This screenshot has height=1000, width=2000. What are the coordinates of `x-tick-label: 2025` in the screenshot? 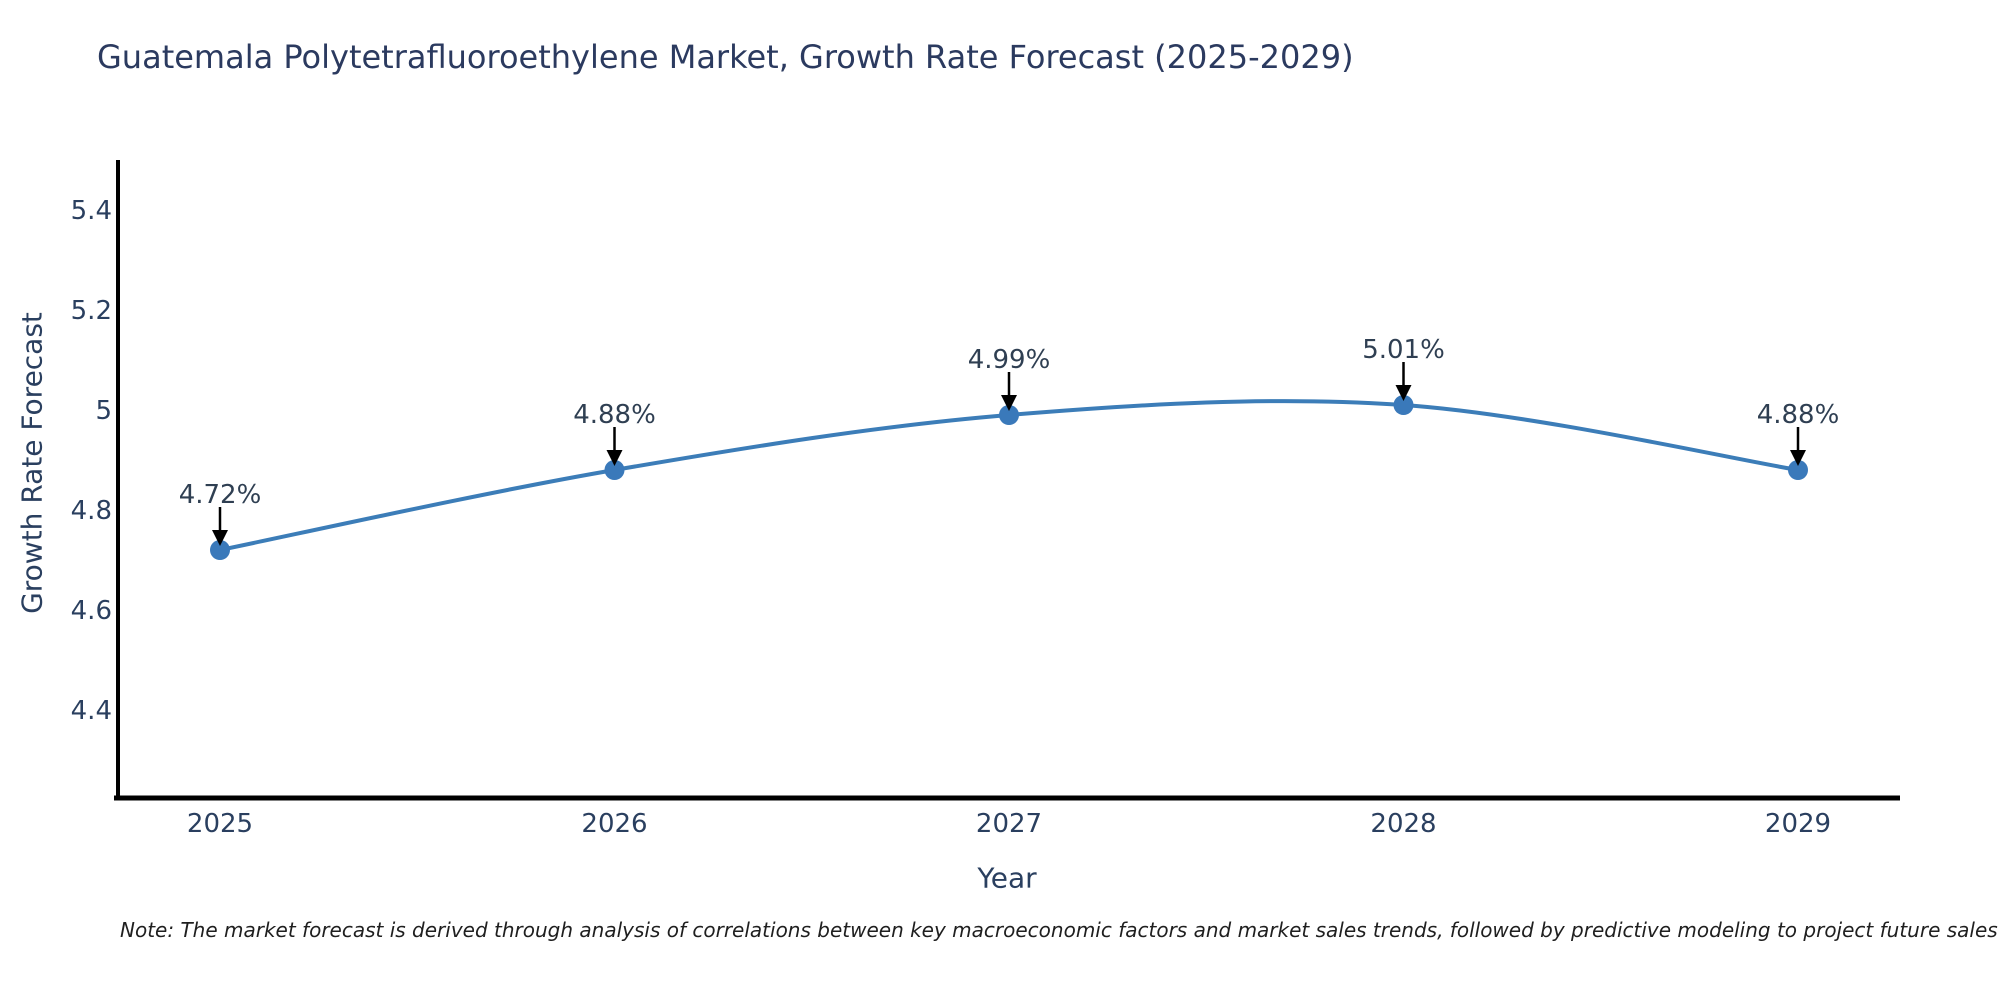 It's located at (220, 824).